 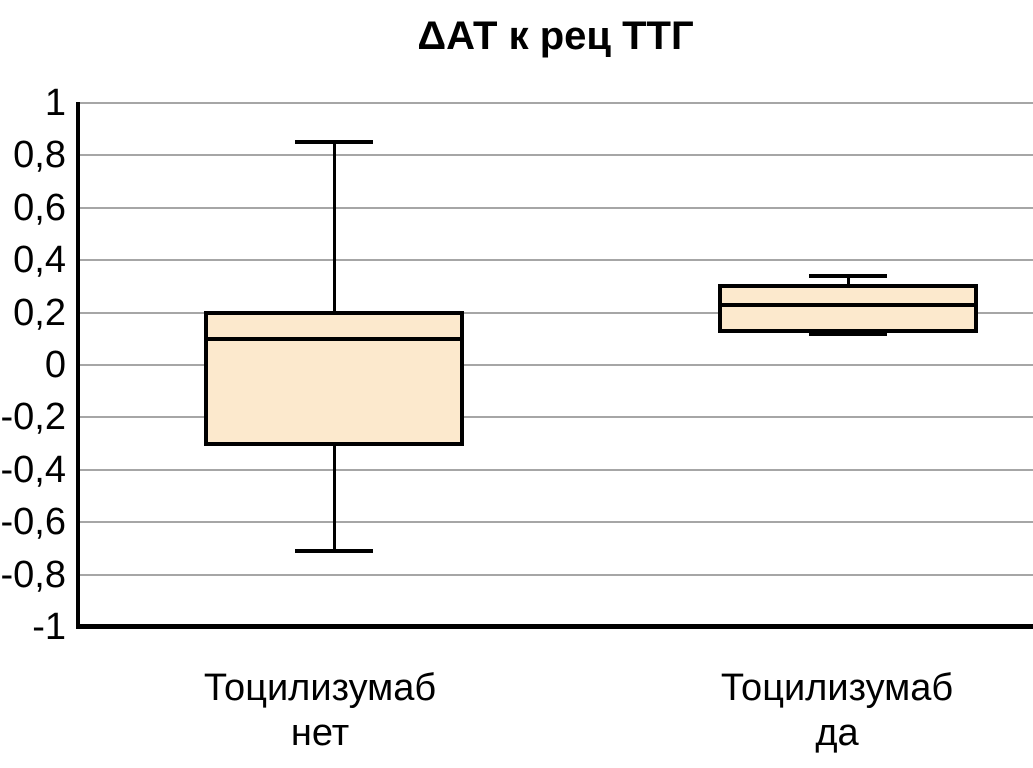 I want to click on y-axis-line, so click(x=78, y=365).